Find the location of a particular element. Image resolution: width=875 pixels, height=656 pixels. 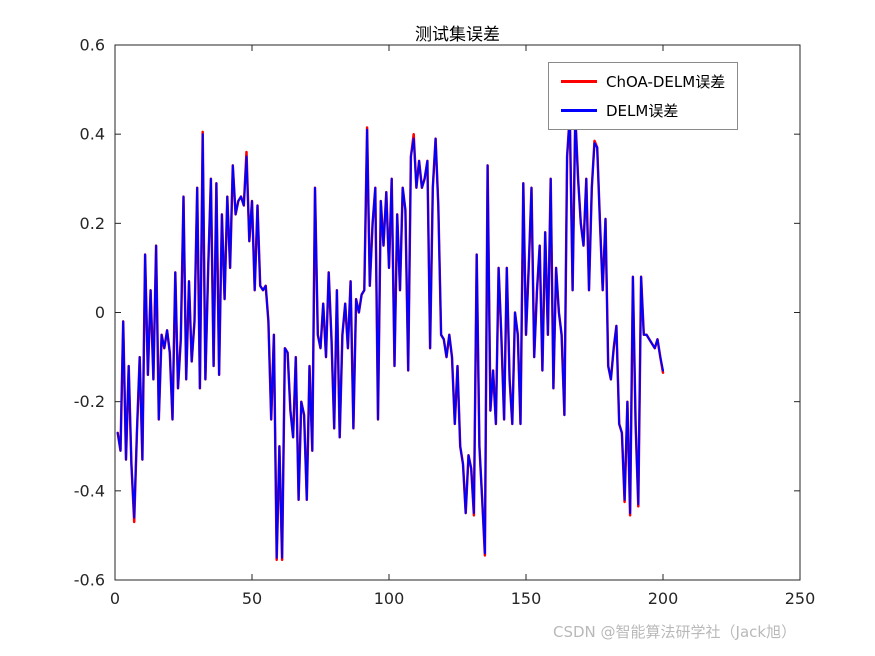

legend-item: ChOA-DELM误差 is located at coordinates (643, 81).